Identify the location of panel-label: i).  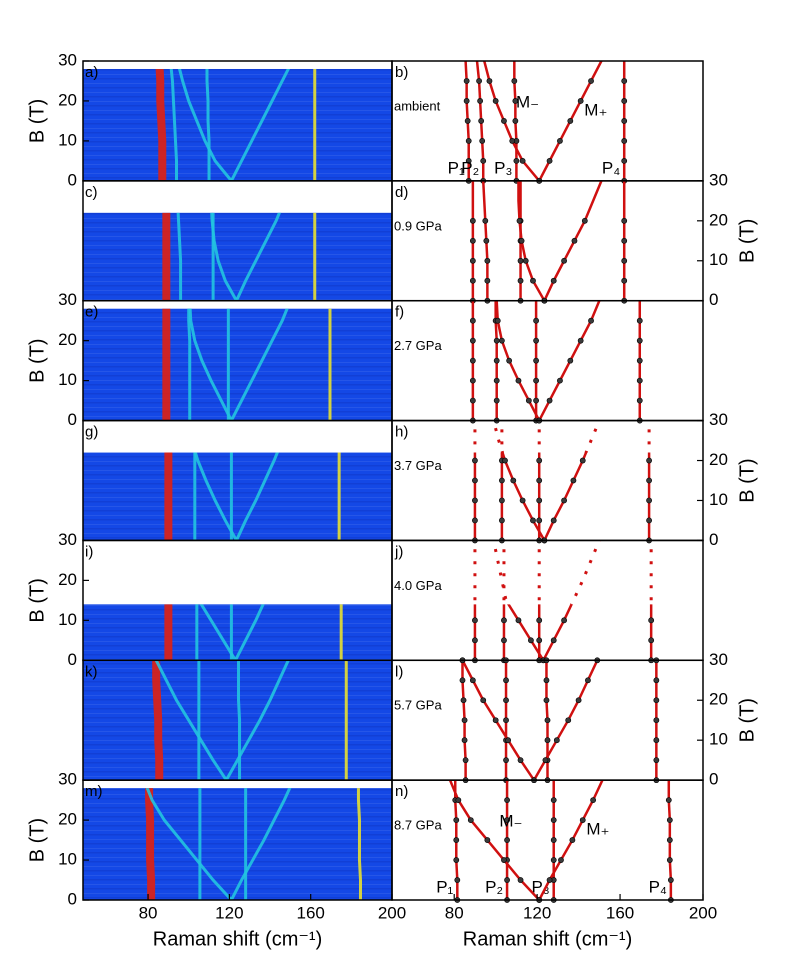
(89, 551).